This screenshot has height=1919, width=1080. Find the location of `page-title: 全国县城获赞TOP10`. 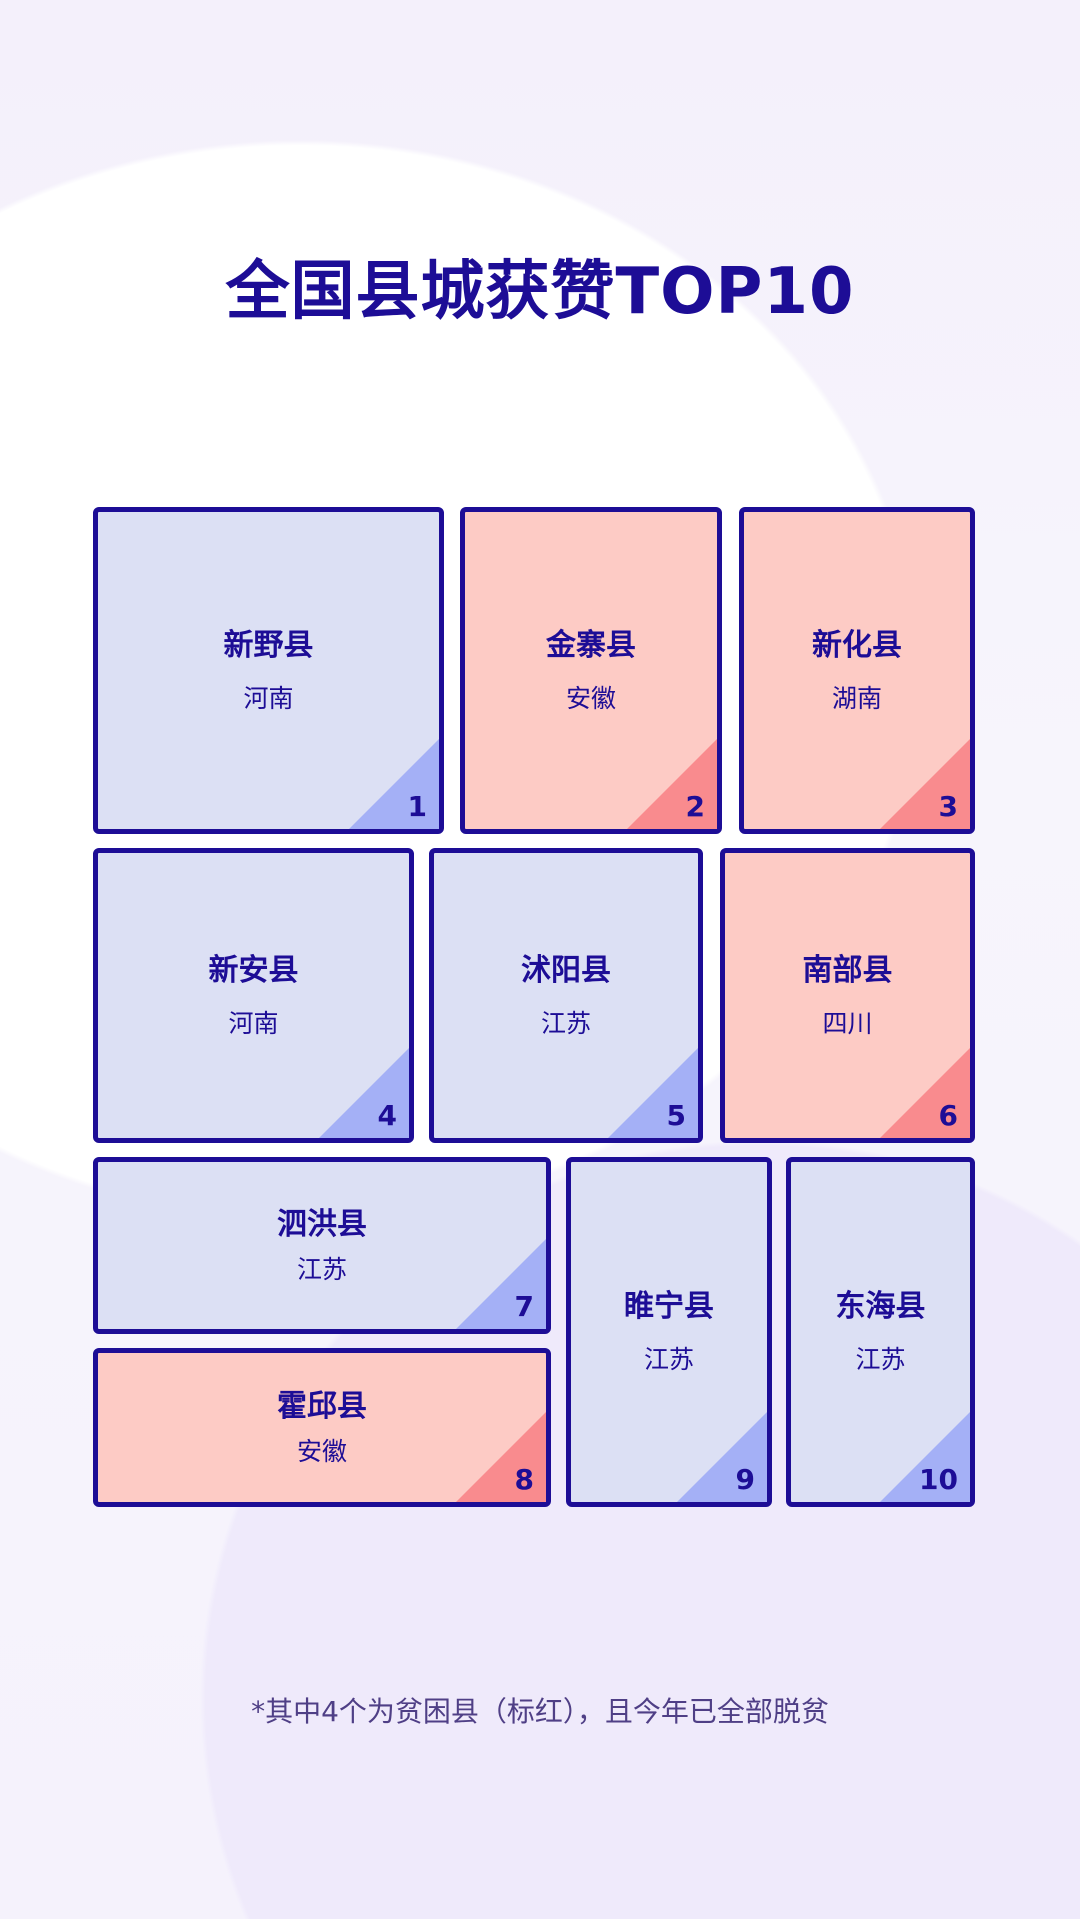

page-title: 全国县城获赞TOP10 is located at coordinates (540, 292).